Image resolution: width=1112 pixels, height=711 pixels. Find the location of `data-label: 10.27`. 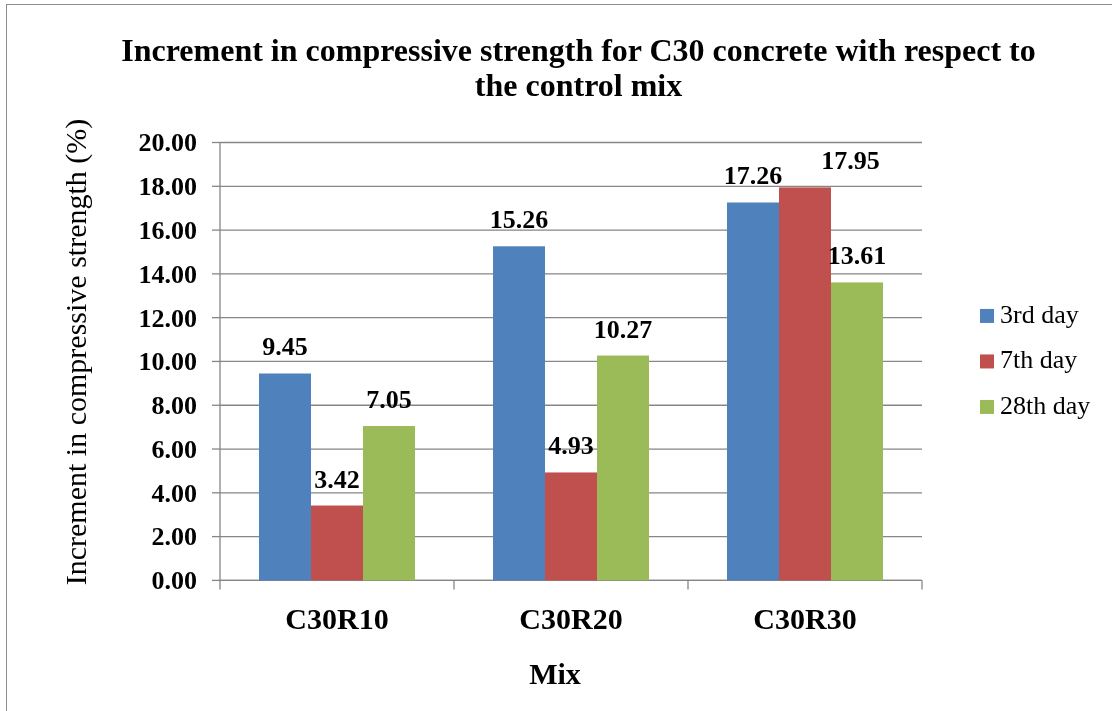

data-label: 10.27 is located at coordinates (623, 329).